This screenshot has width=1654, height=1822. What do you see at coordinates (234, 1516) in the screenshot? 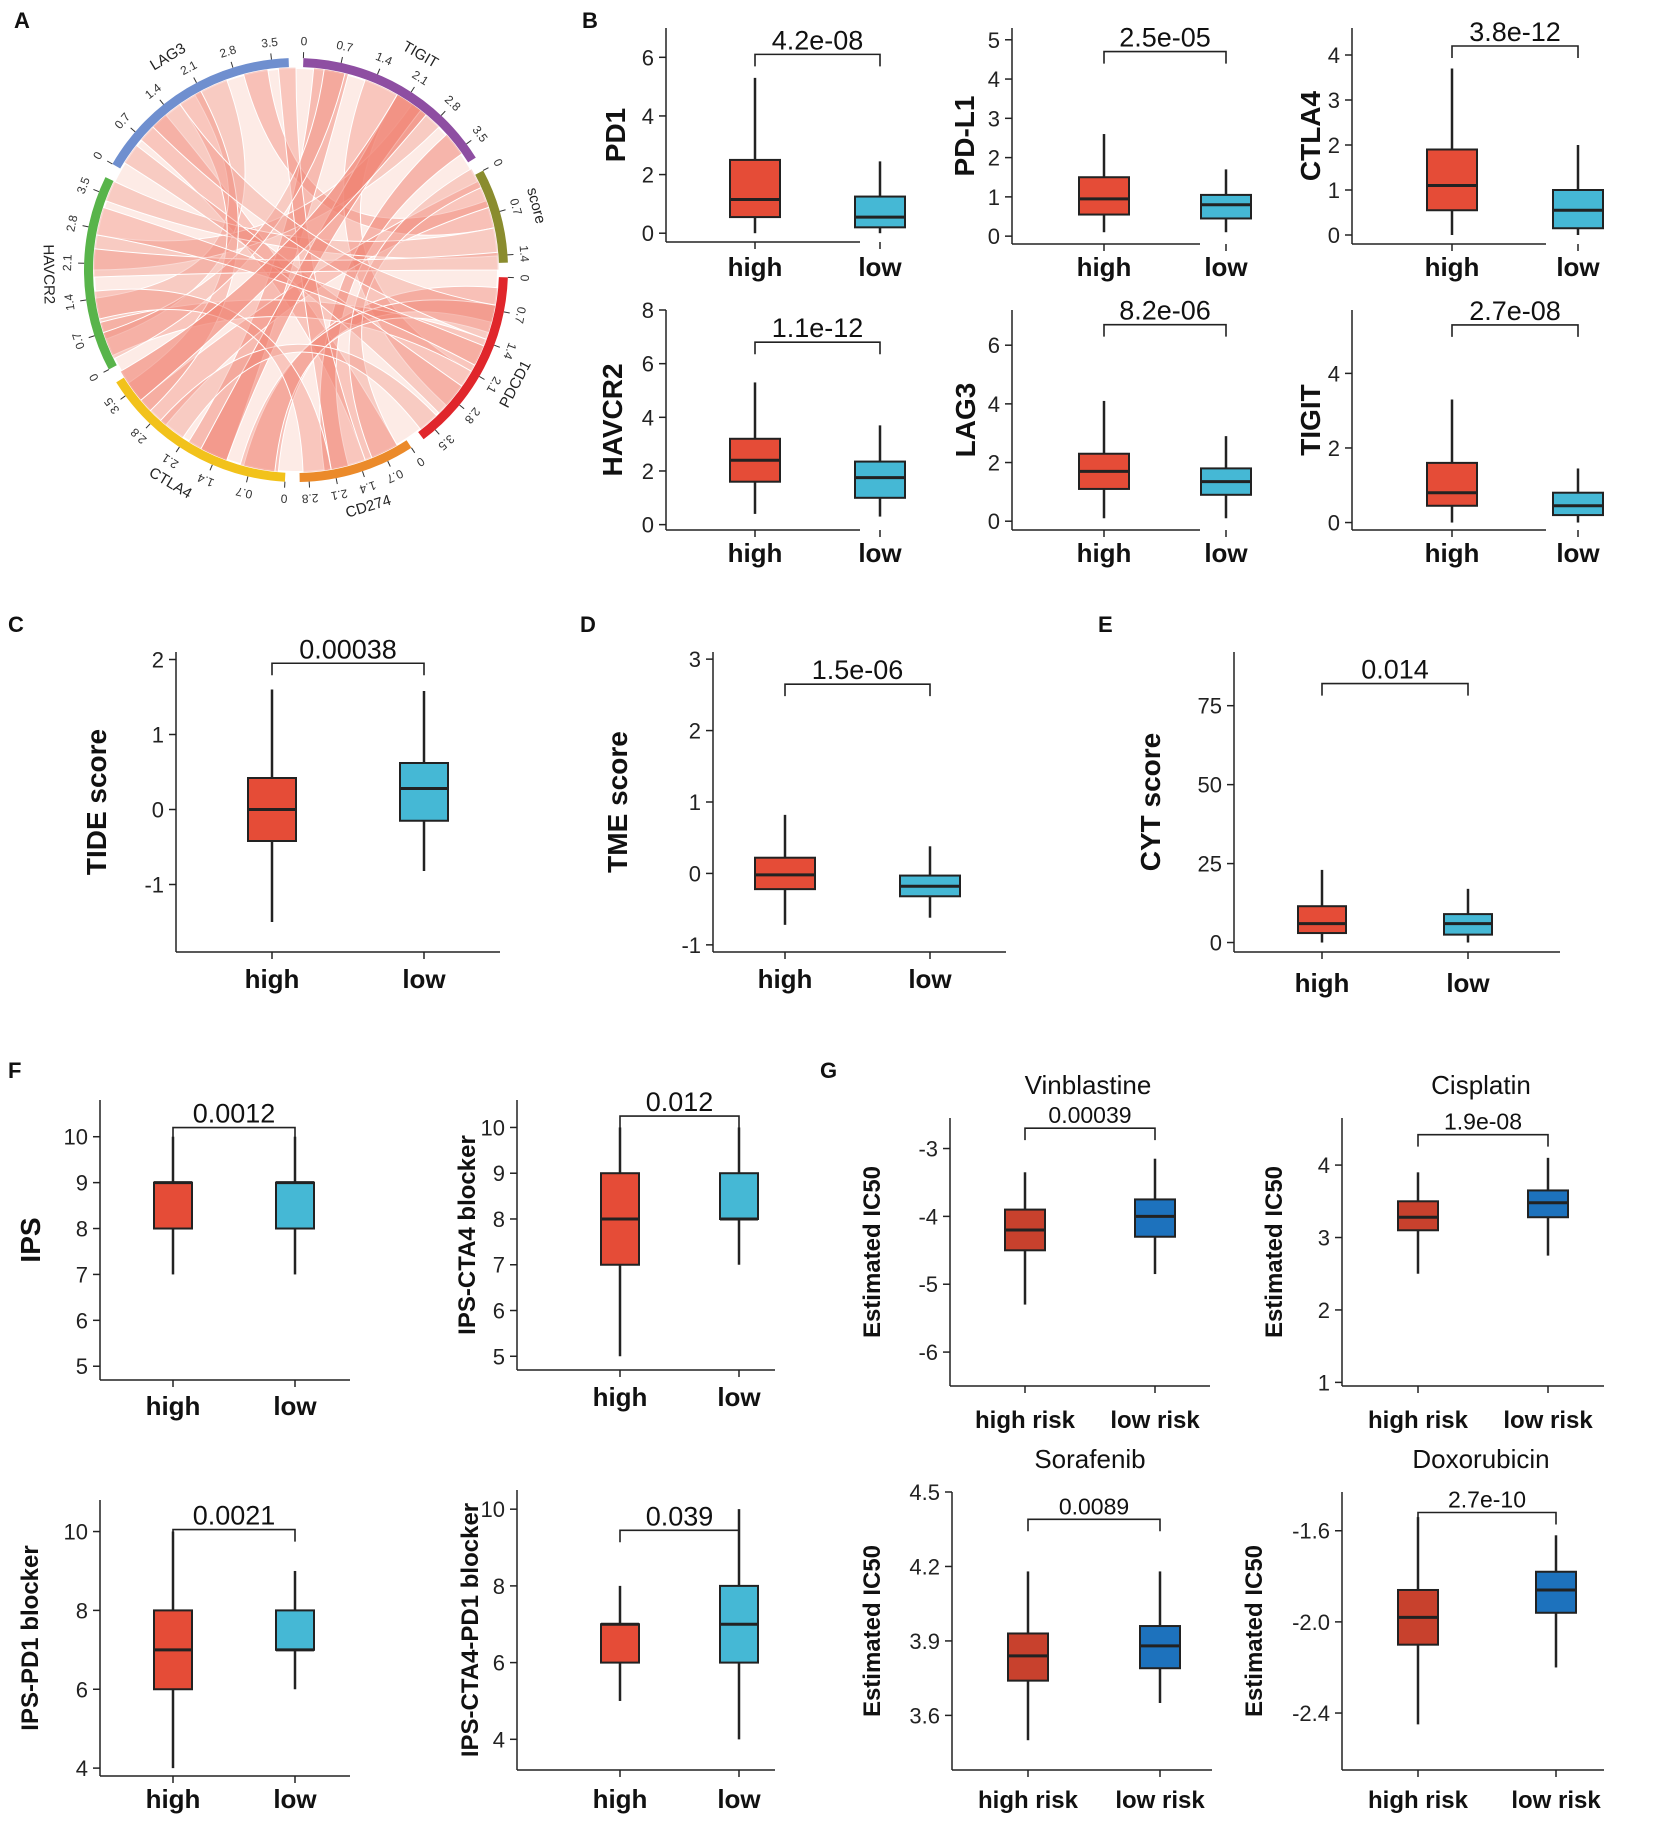
I see `p-value-label: 0.0021` at bounding box center [234, 1516].